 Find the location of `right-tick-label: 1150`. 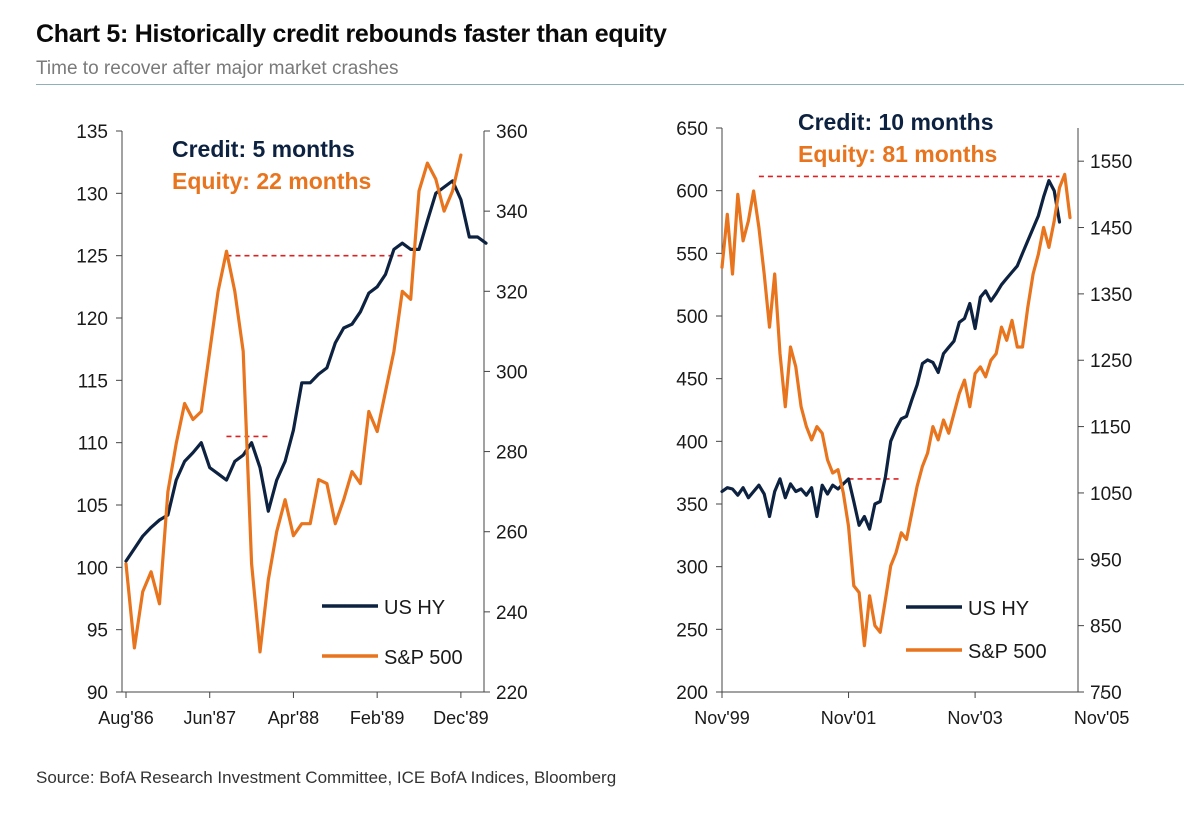

right-tick-label: 1150 is located at coordinates (1110, 428).